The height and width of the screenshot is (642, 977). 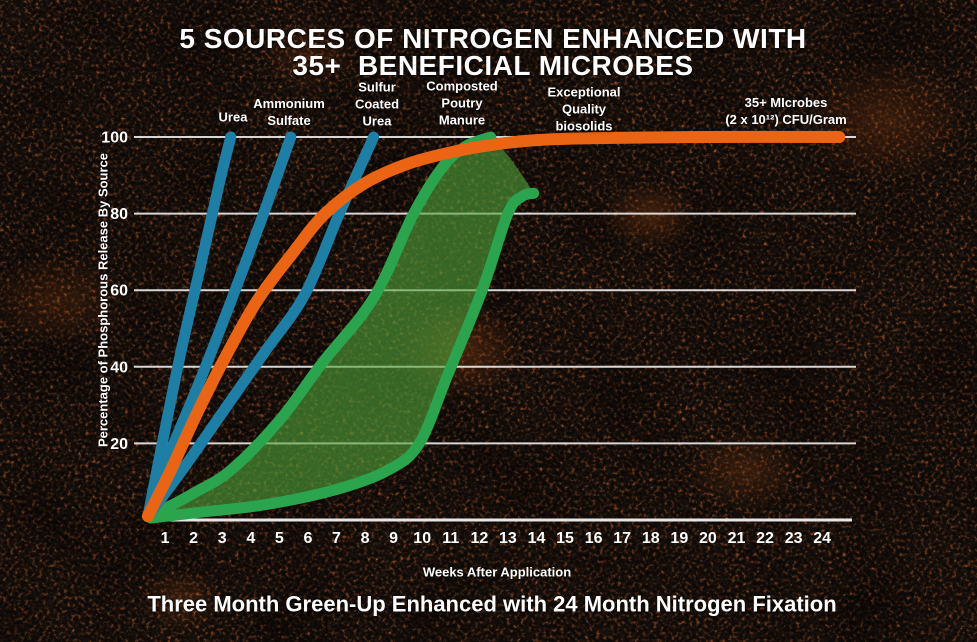 I want to click on x-tick-label-2: 2, so click(x=193, y=538).